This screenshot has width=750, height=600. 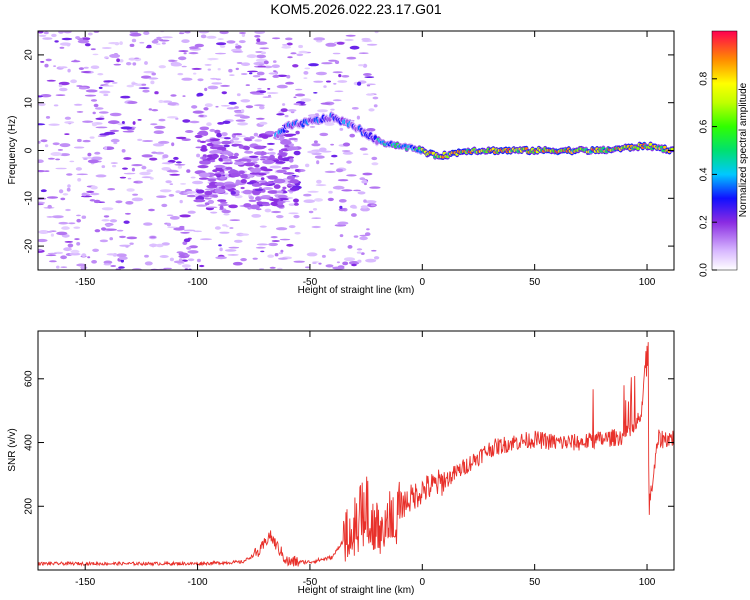 What do you see at coordinates (423, 582) in the screenshot?
I see `x-tick-label: 0` at bounding box center [423, 582].